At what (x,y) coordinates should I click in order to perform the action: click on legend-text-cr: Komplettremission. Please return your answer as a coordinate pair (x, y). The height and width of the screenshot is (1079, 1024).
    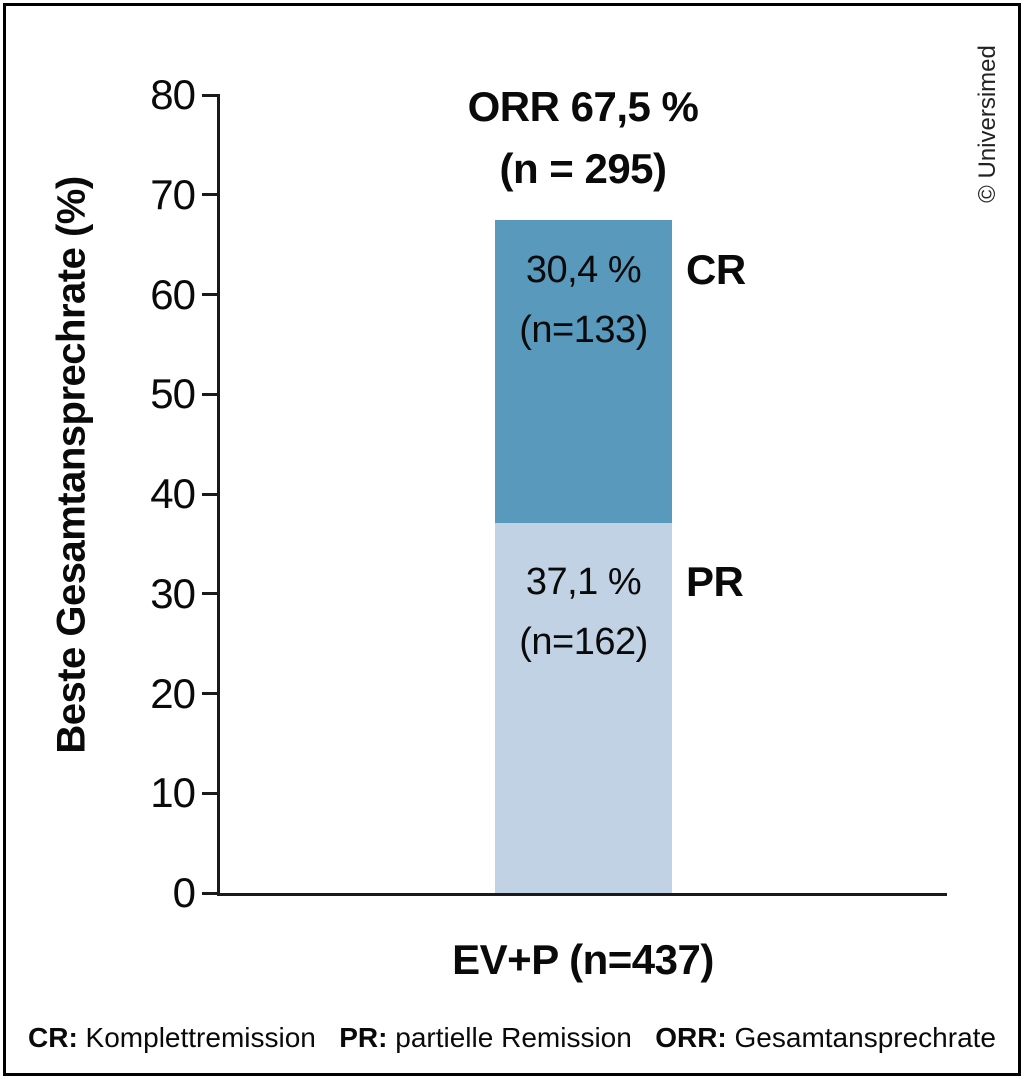
    Looking at the image, I should click on (200, 1037).